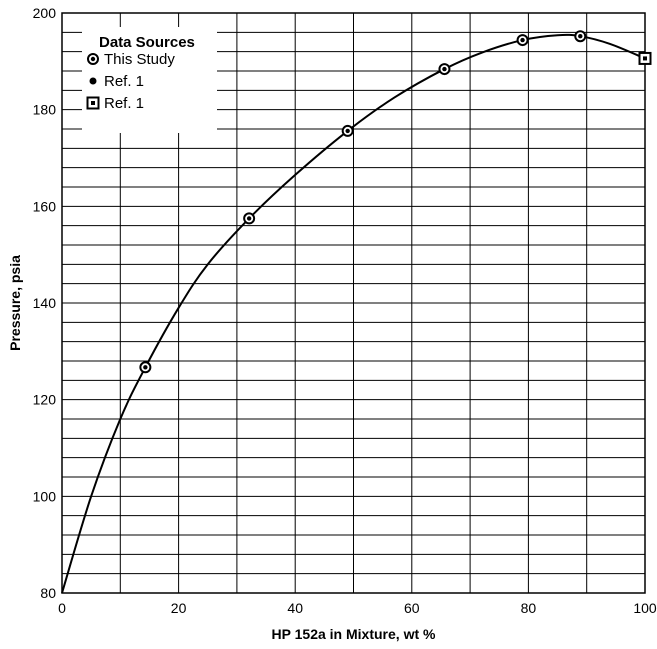 Image resolution: width=657 pixels, height=649 pixels. I want to click on x-tick-label: 40, so click(295, 608).